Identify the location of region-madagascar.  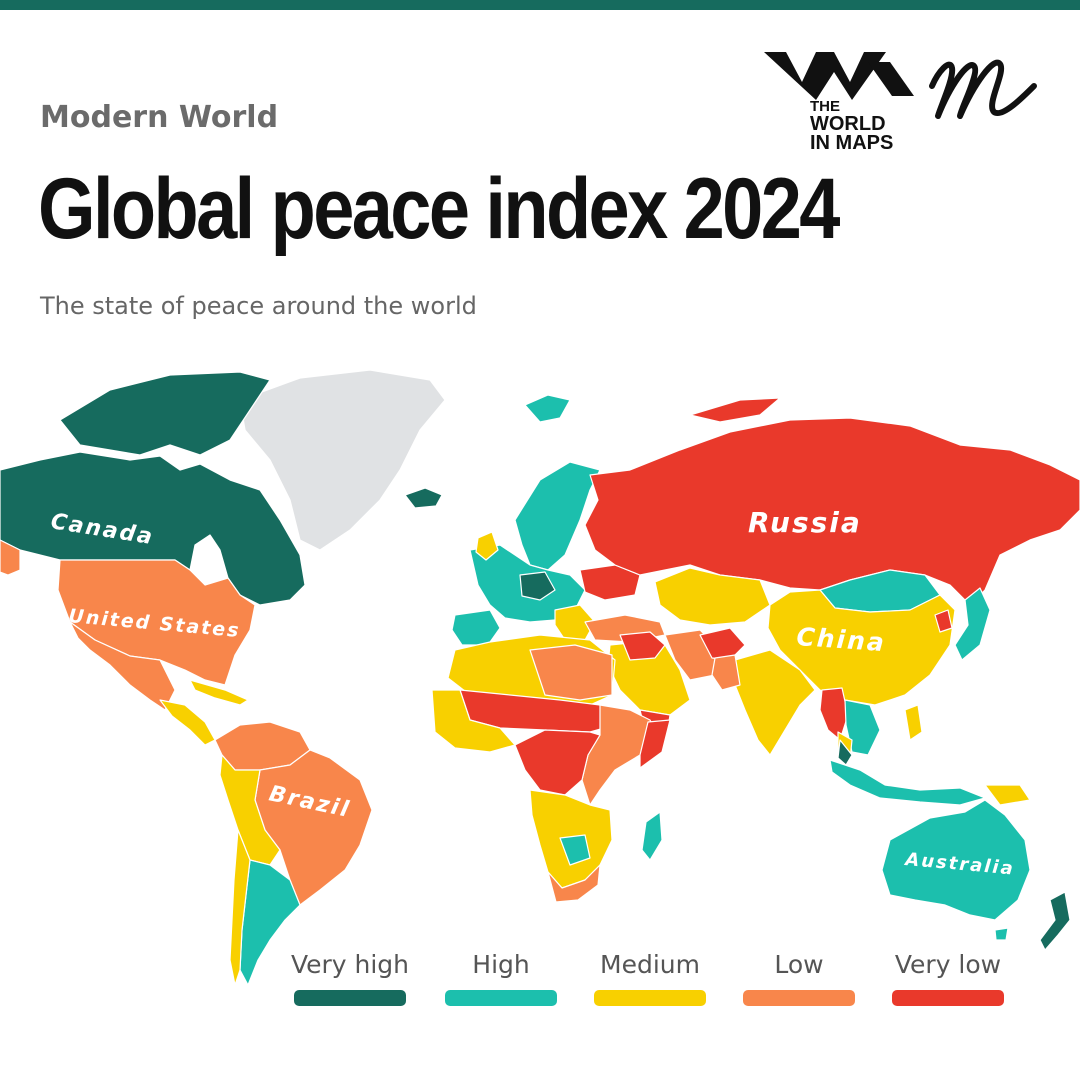
(652, 836).